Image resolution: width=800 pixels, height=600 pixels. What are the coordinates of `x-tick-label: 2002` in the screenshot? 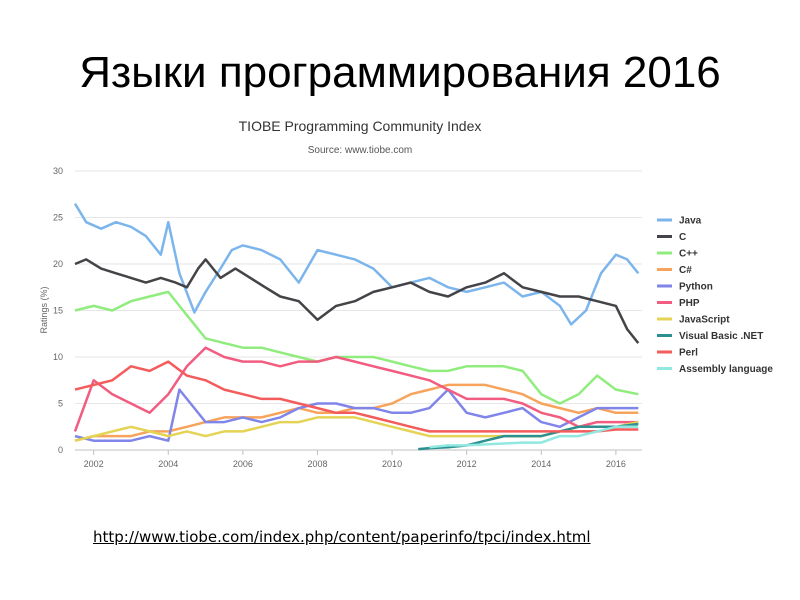 It's located at (94, 464).